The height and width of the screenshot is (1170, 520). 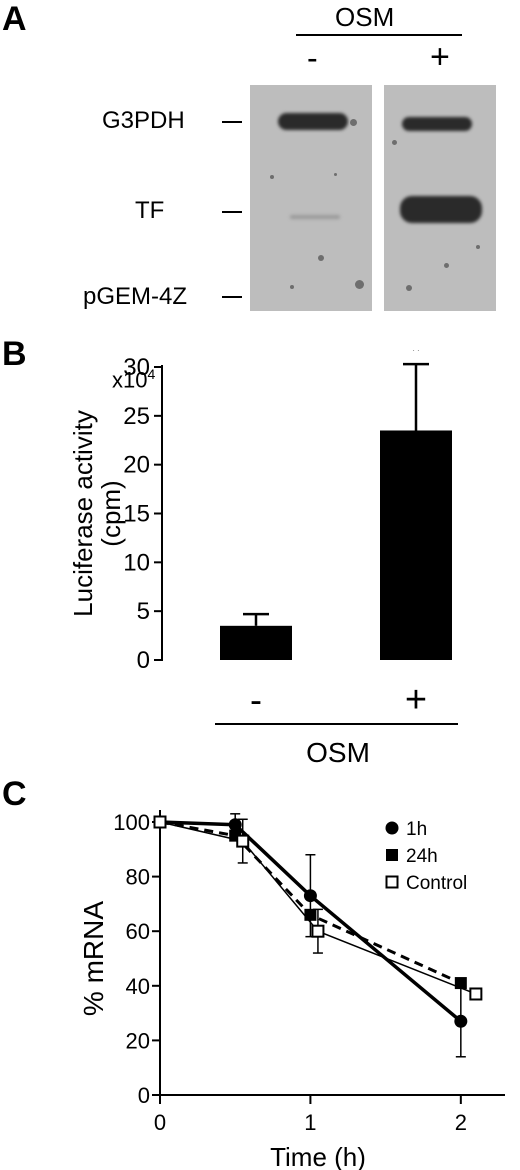 What do you see at coordinates (232, 122) in the screenshot?
I see `row-tick-g3pdh` at bounding box center [232, 122].